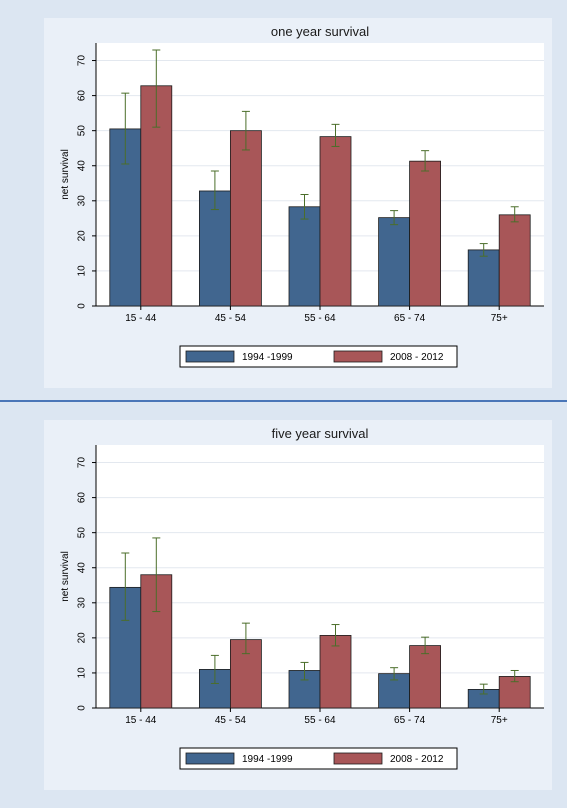  Describe the element at coordinates (283, 4) in the screenshot. I see `header-strip` at that location.